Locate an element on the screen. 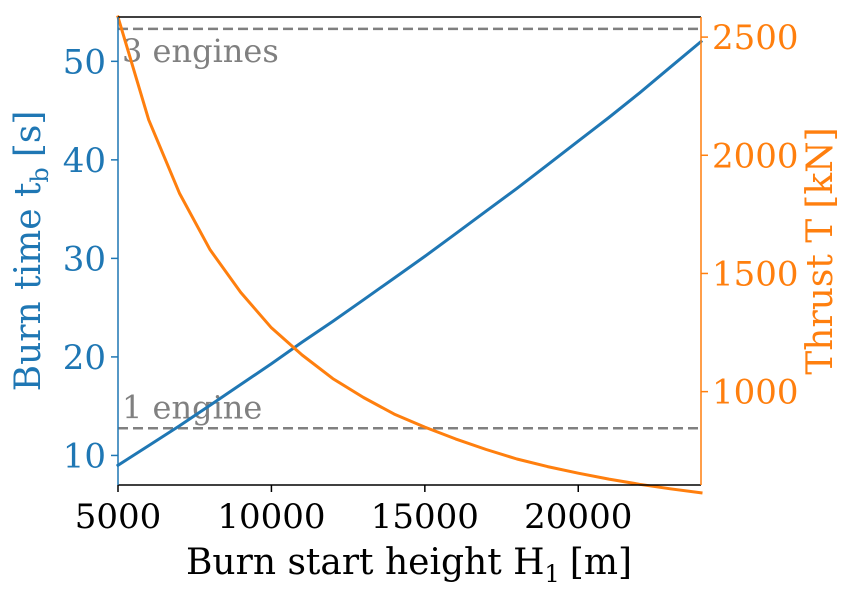  y-right-tick-label: 1500 is located at coordinates (755, 274).